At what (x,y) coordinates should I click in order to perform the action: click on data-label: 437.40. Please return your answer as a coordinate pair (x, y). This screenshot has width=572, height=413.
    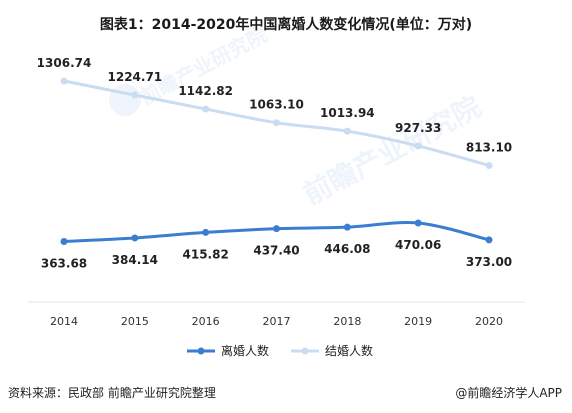
    Looking at the image, I should click on (276, 251).